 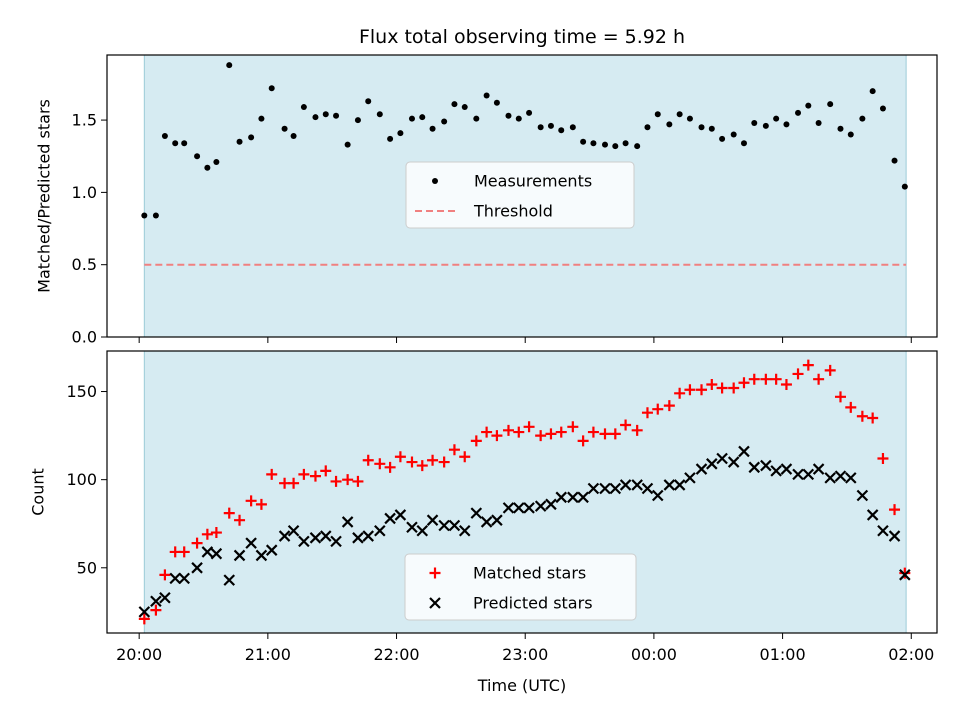 I want to click on legend-box, so click(x=520, y=195).